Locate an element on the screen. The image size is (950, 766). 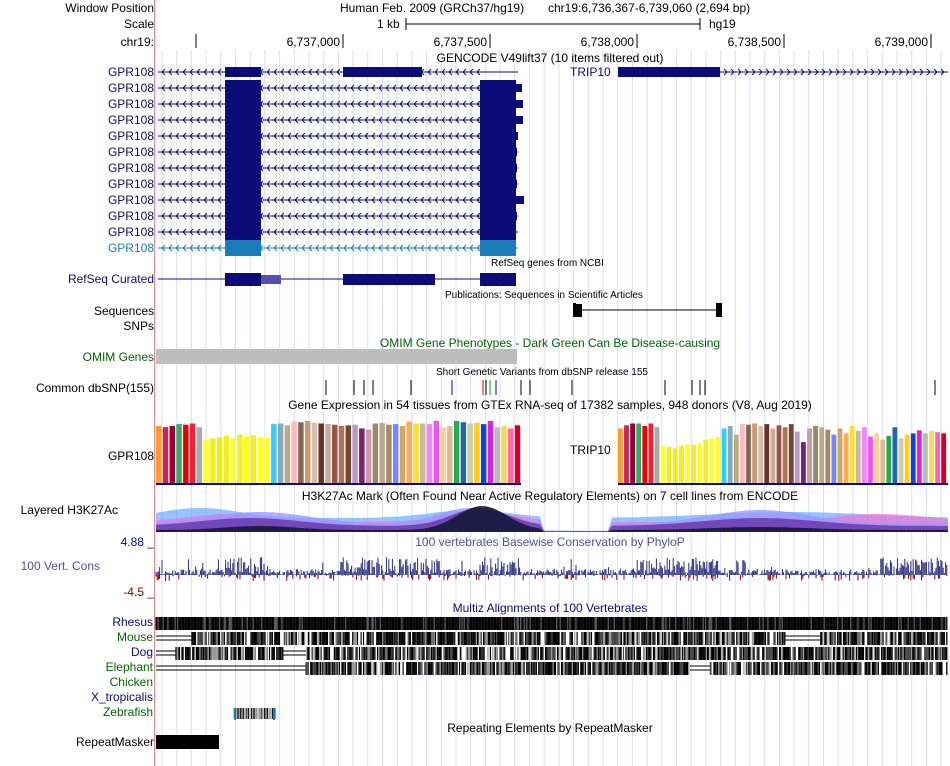
multiz-species-label: Elephant is located at coordinates (129, 667).